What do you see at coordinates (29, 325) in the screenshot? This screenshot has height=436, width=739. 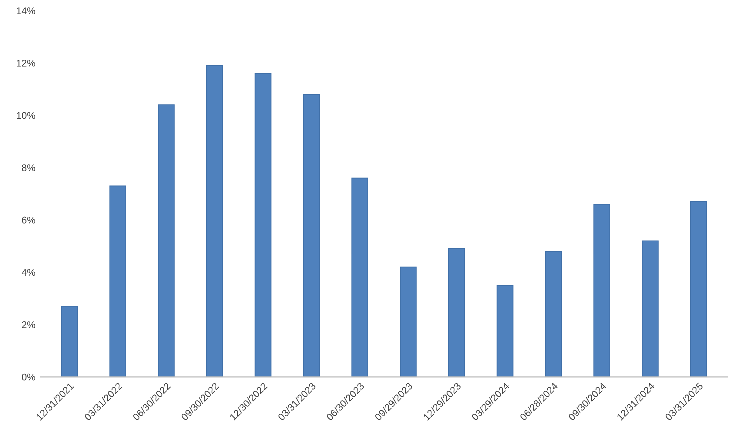 I see `y-tick-label: 2%` at bounding box center [29, 325].